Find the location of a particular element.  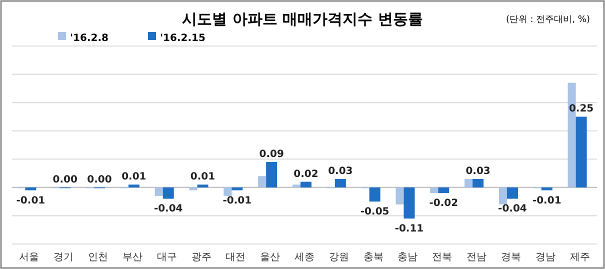

x-tick-label: 울산 is located at coordinates (270, 257).